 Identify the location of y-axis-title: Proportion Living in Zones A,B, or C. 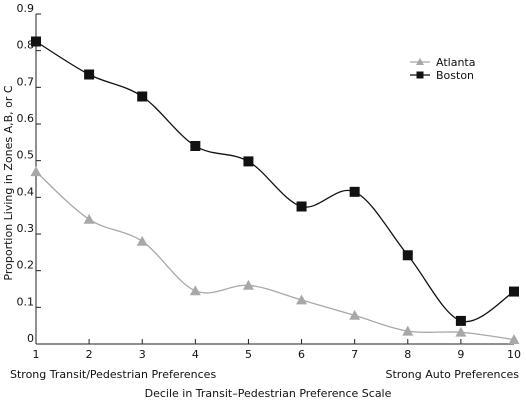
(8, 183).